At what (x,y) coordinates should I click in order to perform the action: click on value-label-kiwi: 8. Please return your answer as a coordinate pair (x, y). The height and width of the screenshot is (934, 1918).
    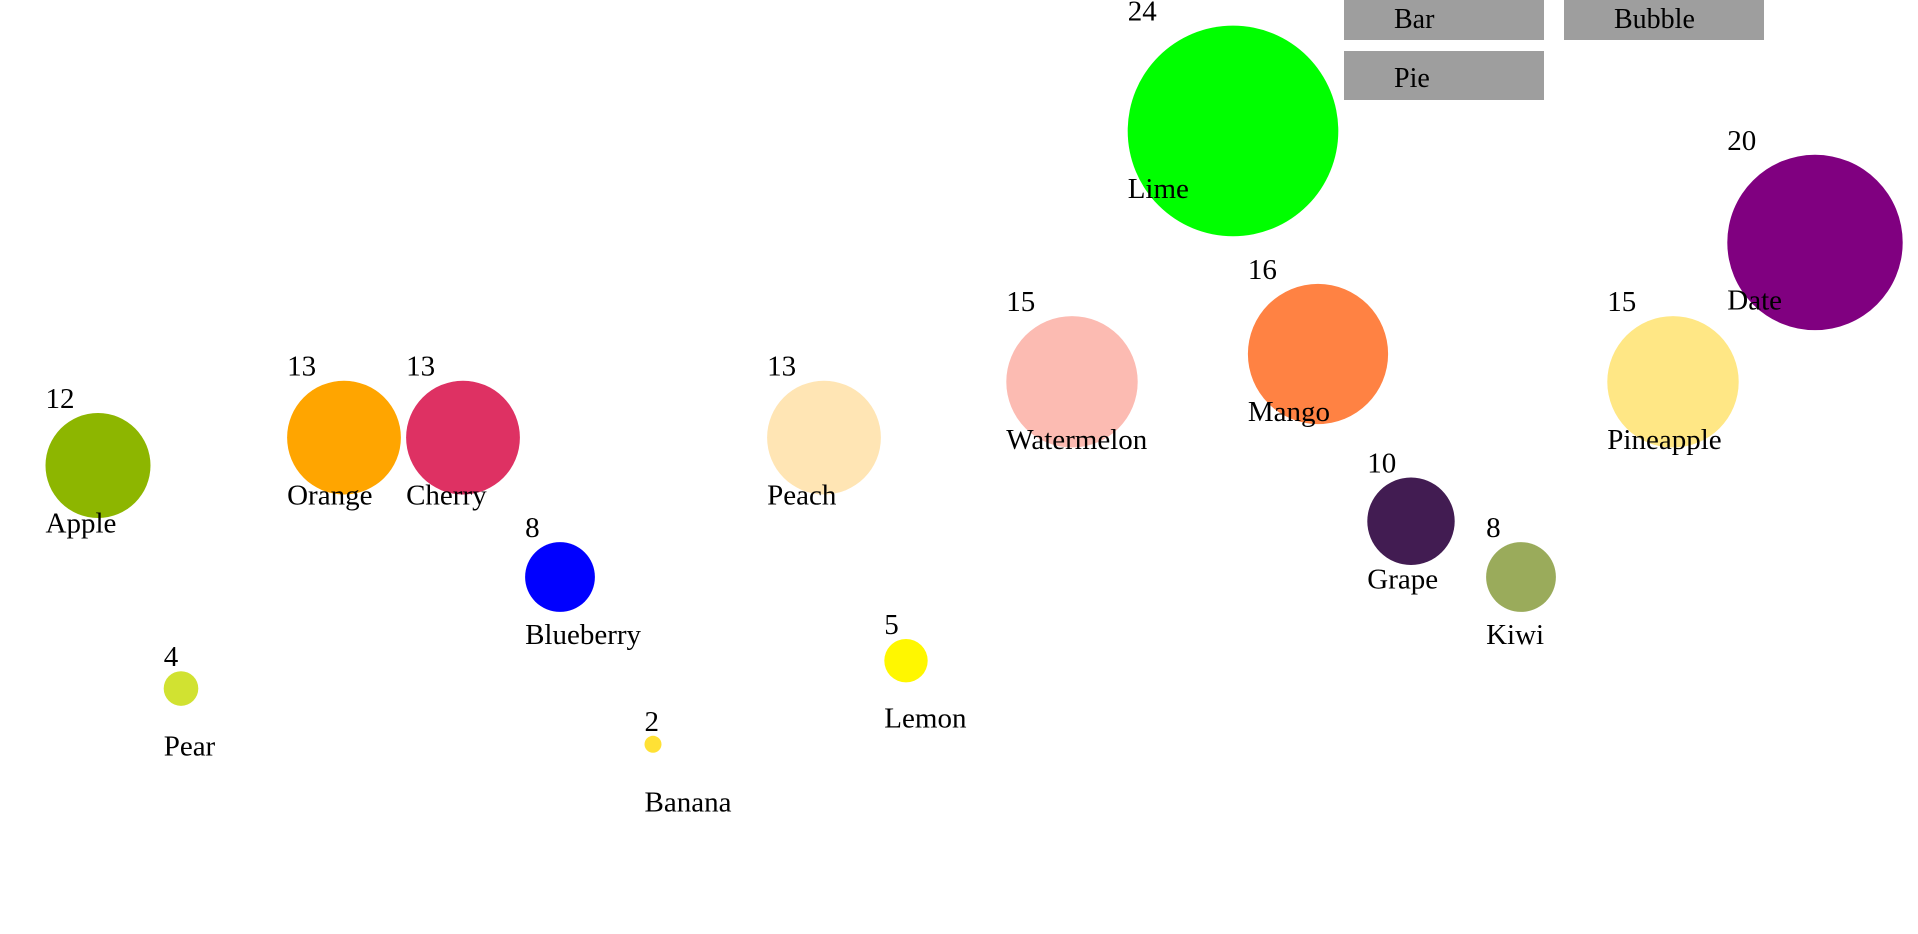
    Looking at the image, I should click on (1493, 528).